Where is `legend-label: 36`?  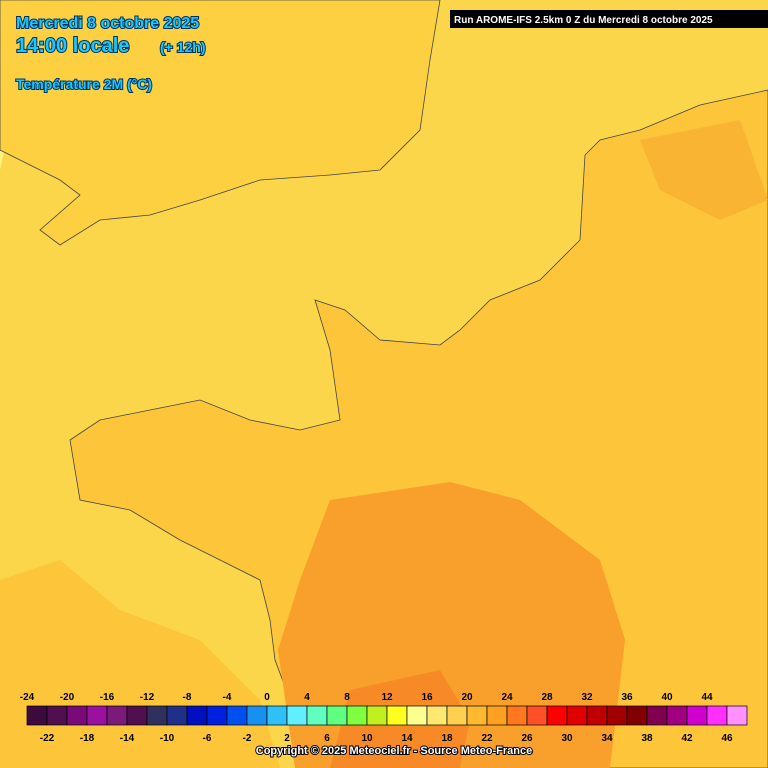 legend-label: 36 is located at coordinates (627, 697).